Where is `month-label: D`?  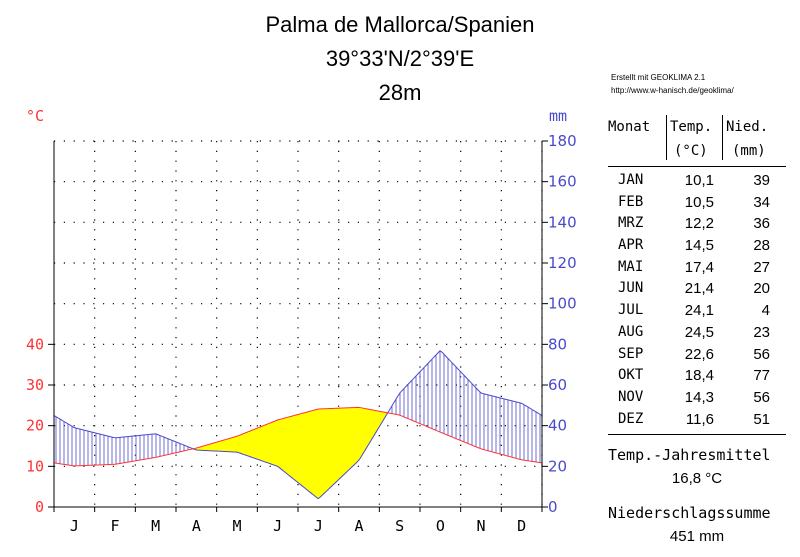 month-label: D is located at coordinates (521, 526).